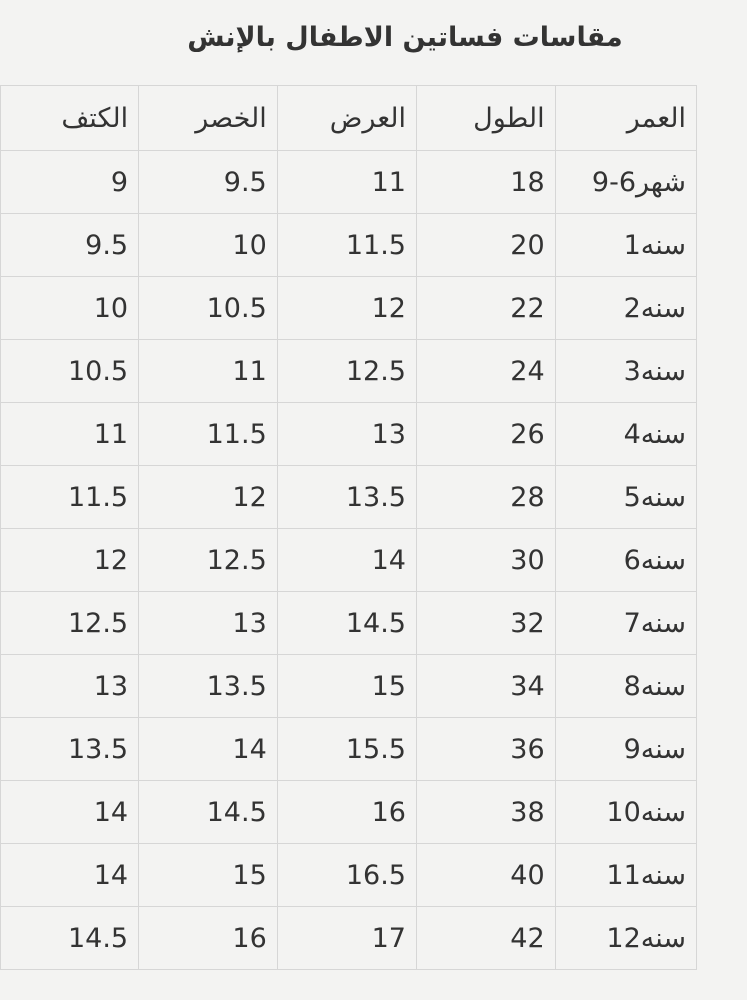 This screenshot has height=1000, width=747. I want to click on header-row: العمر الطول العرض الخصر الكتف, so click(349, 118).